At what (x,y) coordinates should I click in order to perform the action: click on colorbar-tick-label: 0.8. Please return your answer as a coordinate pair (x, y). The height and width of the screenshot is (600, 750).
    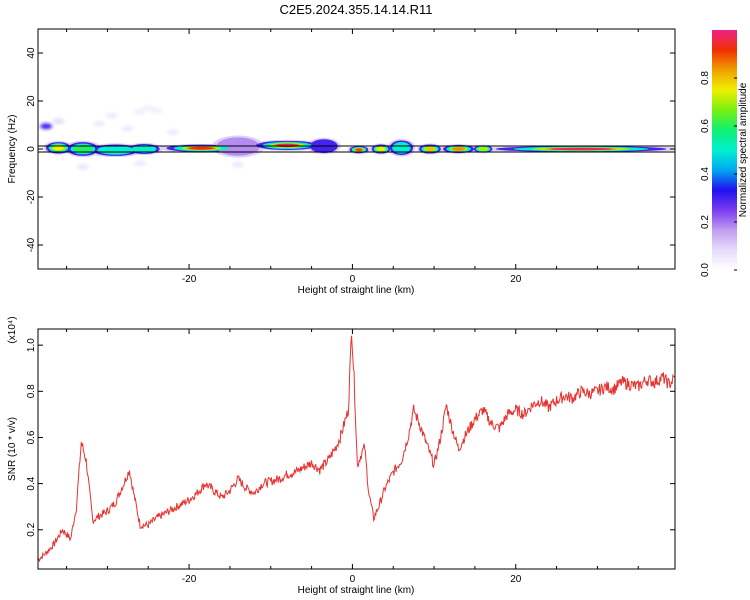
    Looking at the image, I should click on (705, 78).